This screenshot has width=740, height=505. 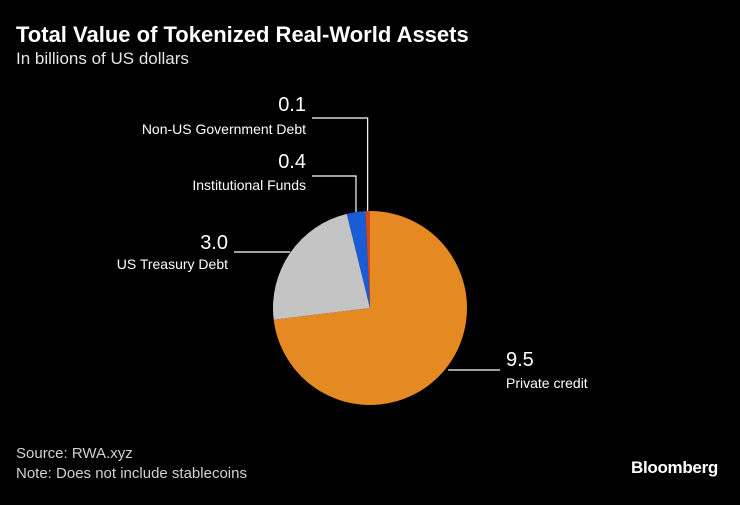 I want to click on pie-slice-private-credit, so click(x=370, y=308).